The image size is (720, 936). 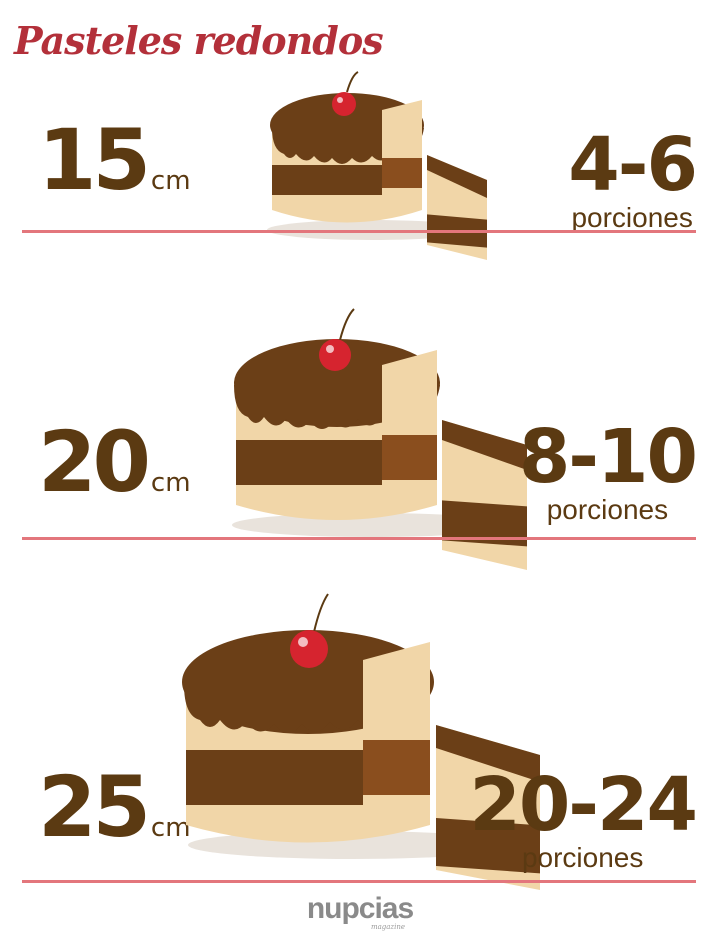 I want to click on portions: 4-6 porciones, so click(x=633, y=177).